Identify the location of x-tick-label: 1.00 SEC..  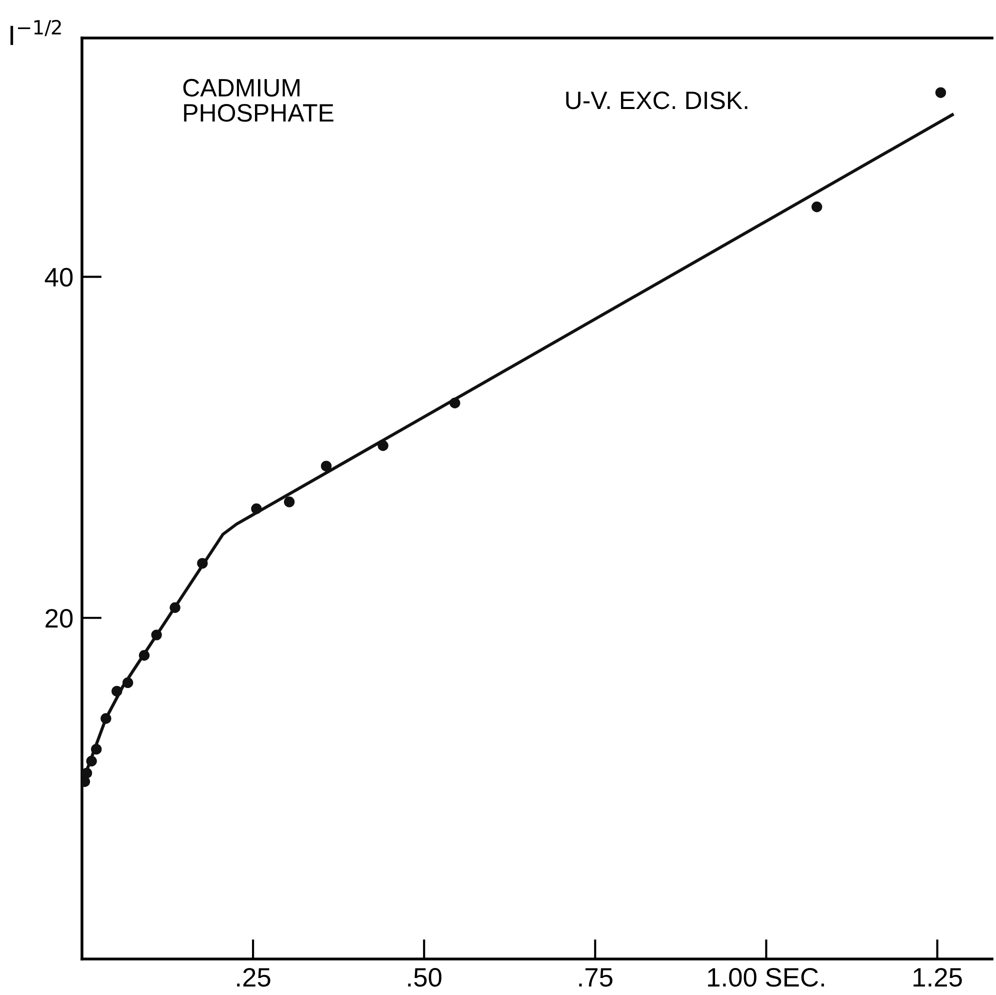
(766, 977).